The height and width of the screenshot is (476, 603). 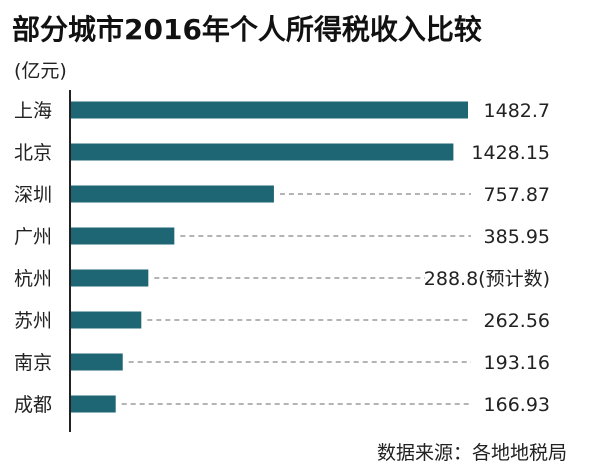 I want to click on value-label: 288.8(预计数), so click(x=487, y=279).